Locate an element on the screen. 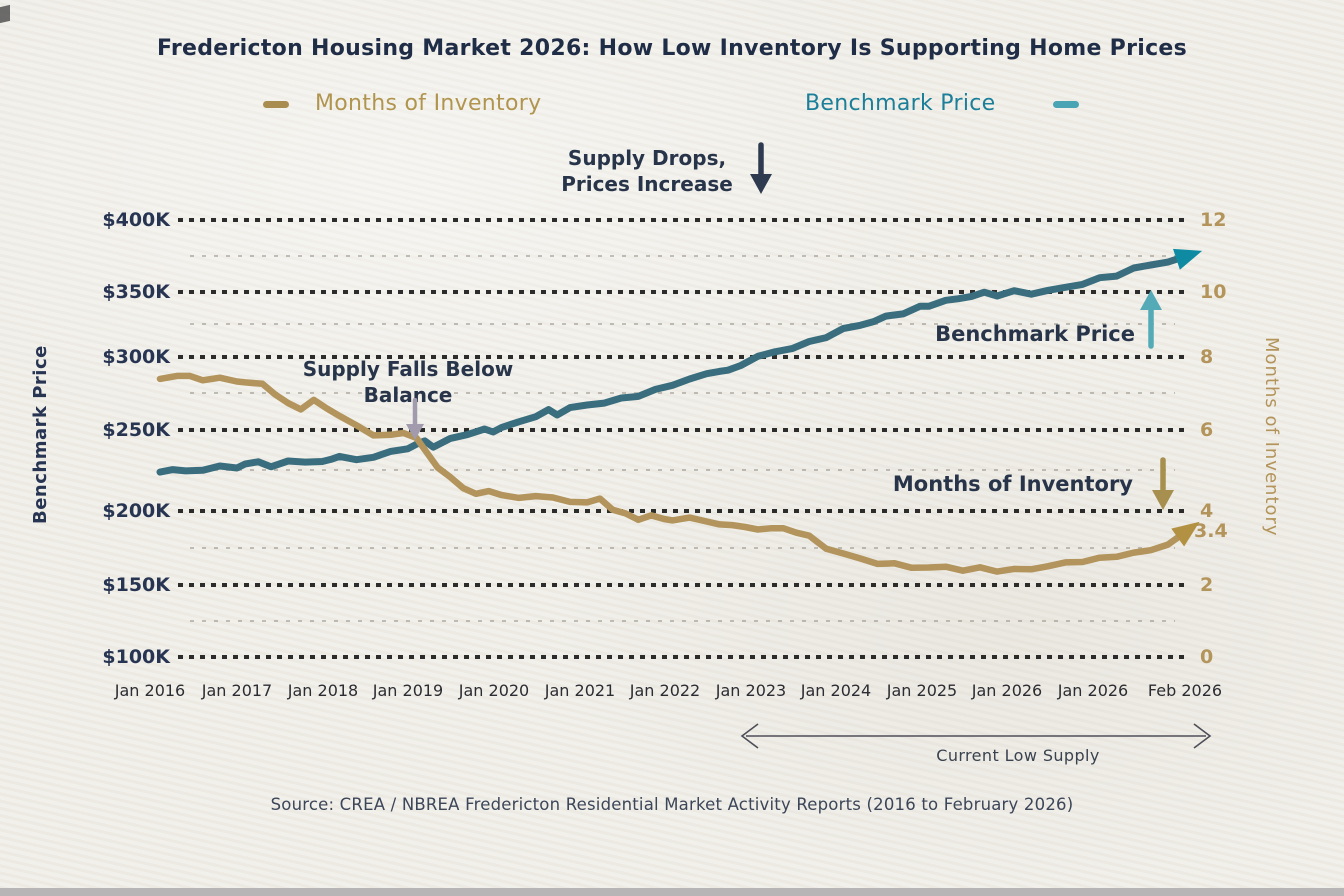 The width and height of the screenshot is (1344, 896). gridline-100k is located at coordinates (682, 657).